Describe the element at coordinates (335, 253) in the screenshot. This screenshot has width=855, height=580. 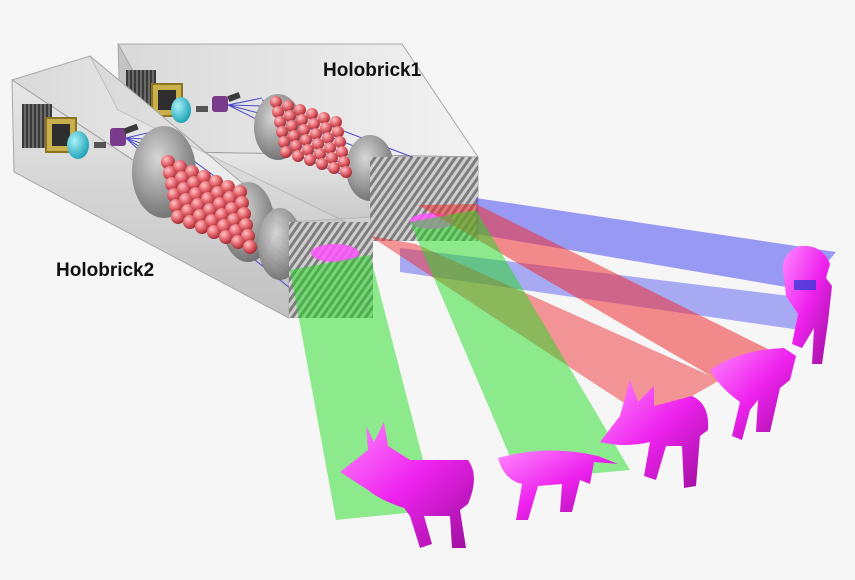
I see `hologram-spot-icon` at that location.